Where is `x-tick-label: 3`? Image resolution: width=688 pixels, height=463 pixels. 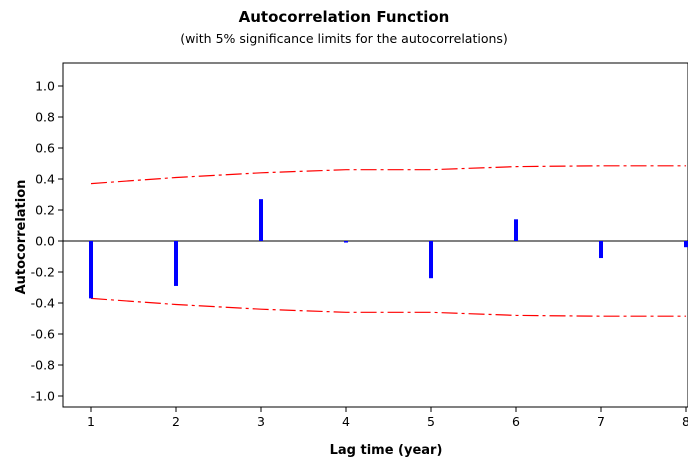
x-tick-label: 3 is located at coordinates (261, 421).